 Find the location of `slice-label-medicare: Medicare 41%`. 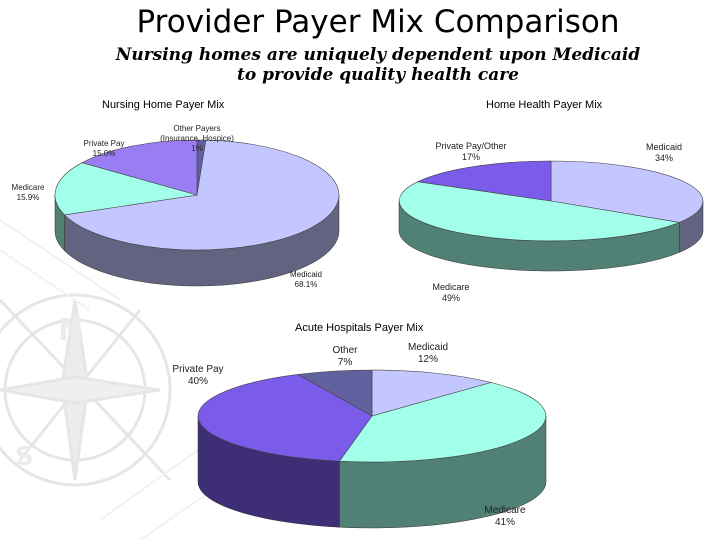

slice-label-medicare: Medicare 41% is located at coordinates (505, 516).